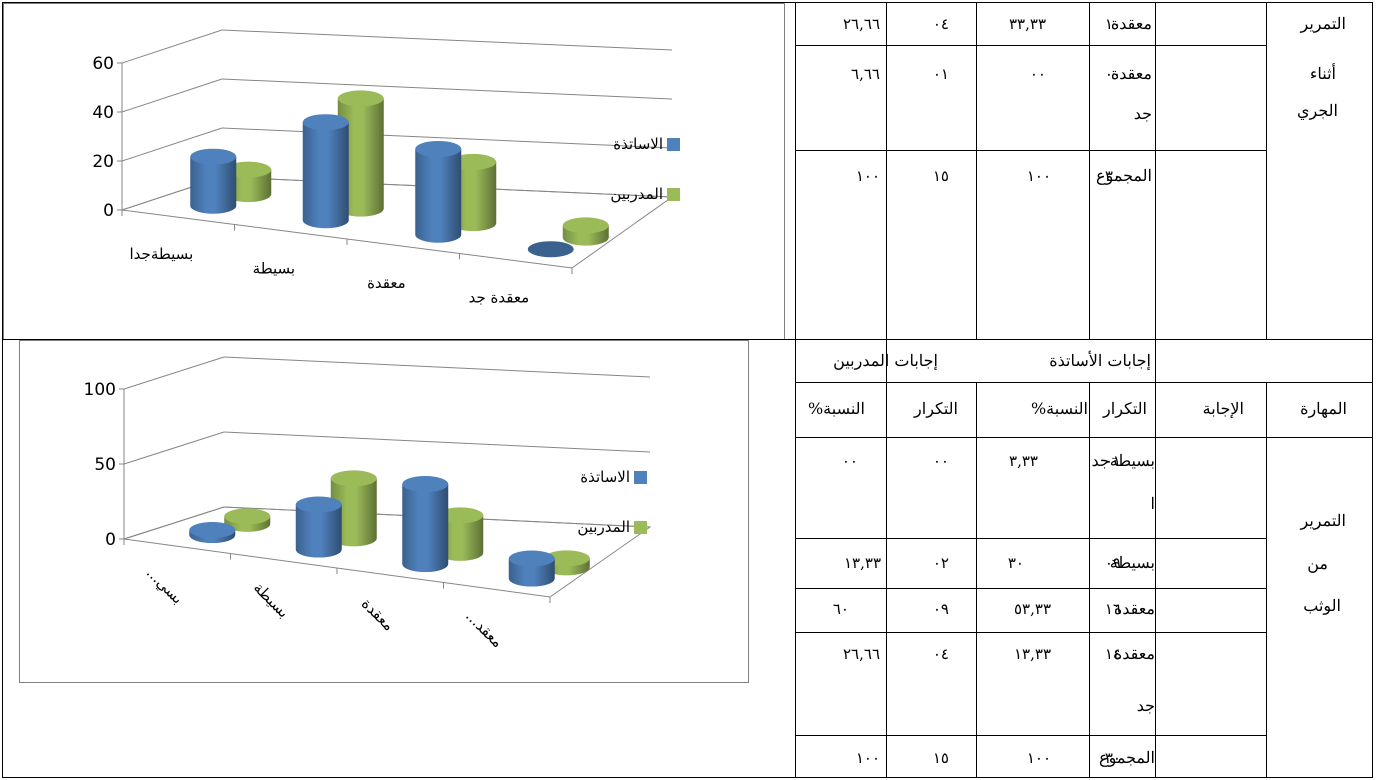  What do you see at coordinates (1112, 654) in the screenshot?
I see `teacher-freq: ١٤` at bounding box center [1112, 654].